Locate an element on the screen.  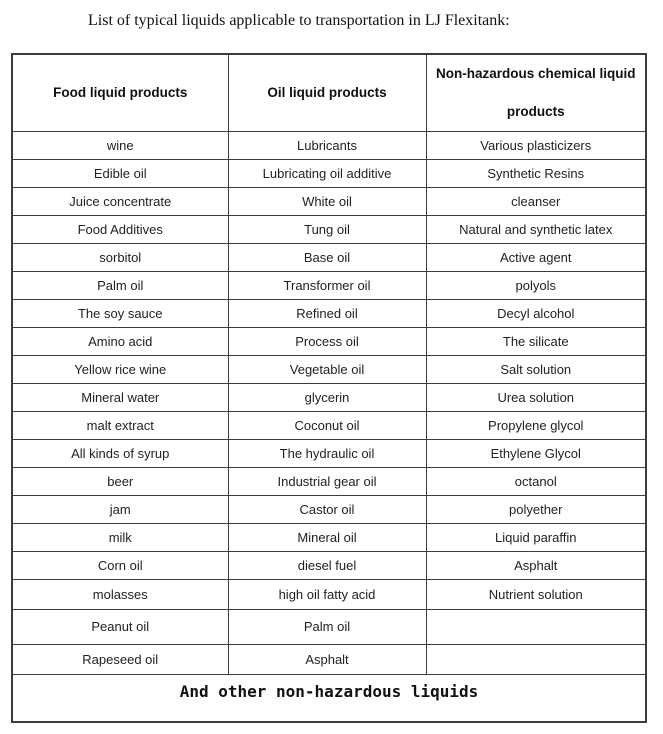
table-row: Corn oil diesel fuel Asphalt is located at coordinates (329, 565).